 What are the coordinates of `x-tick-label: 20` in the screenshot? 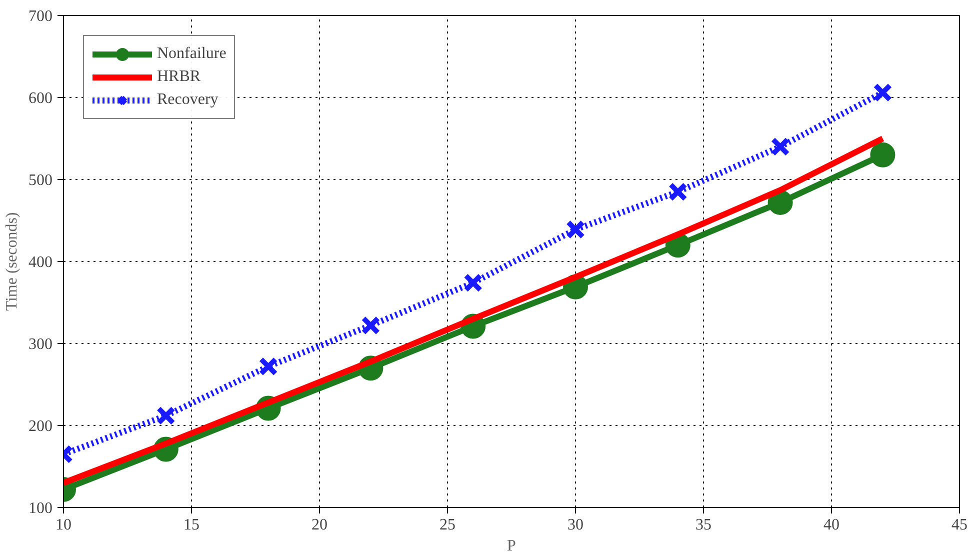 It's located at (320, 525).